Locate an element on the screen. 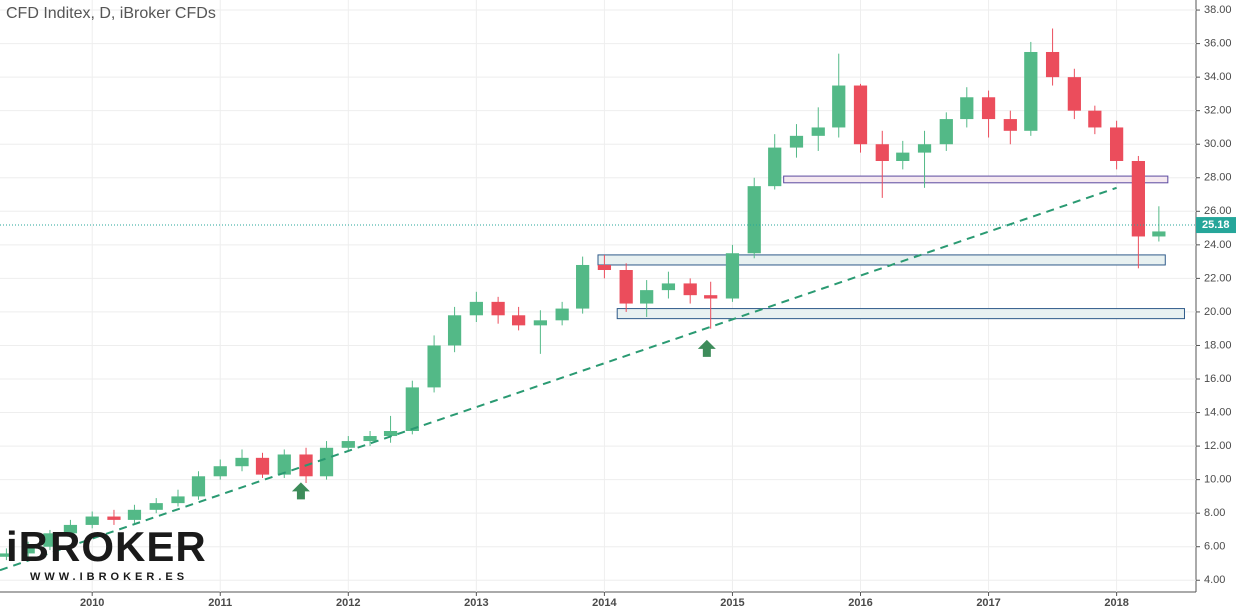 This screenshot has width=1236, height=611. y-tick-label: 24.00 is located at coordinates (1218, 245).